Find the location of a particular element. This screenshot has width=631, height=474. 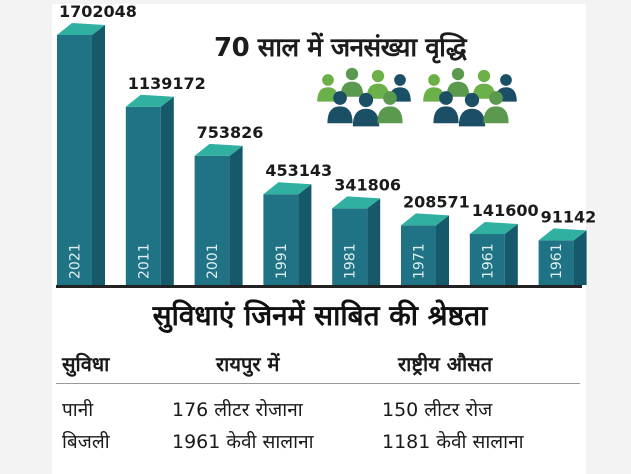

section-divider is located at coordinates (319, 286).